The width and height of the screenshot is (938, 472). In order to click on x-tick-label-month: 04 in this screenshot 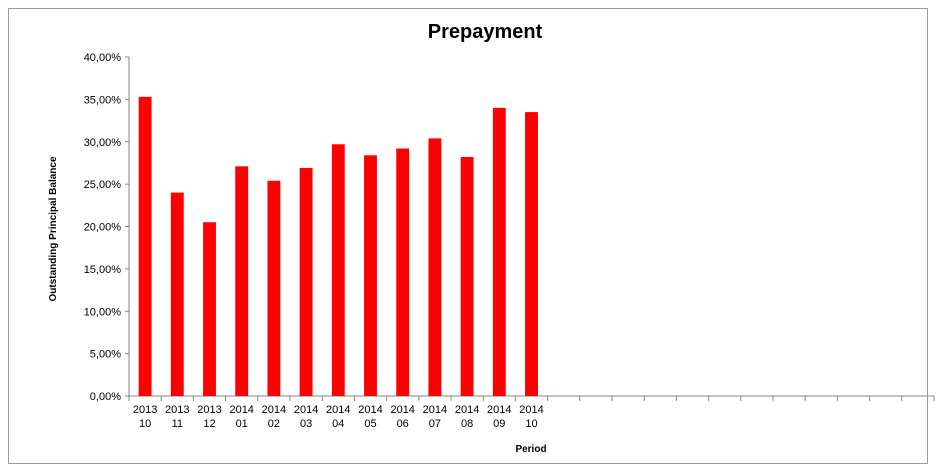, I will do `click(338, 424)`.